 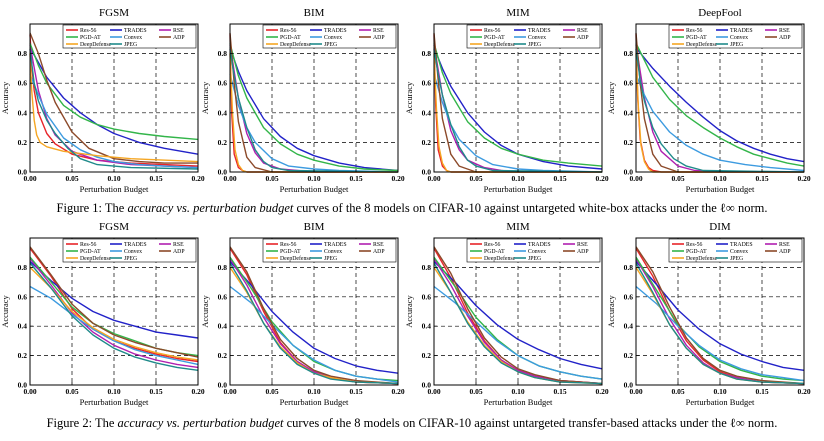 What do you see at coordinates (314, 334) in the screenshot?
I see `series-line-convex` at bounding box center [314, 334].